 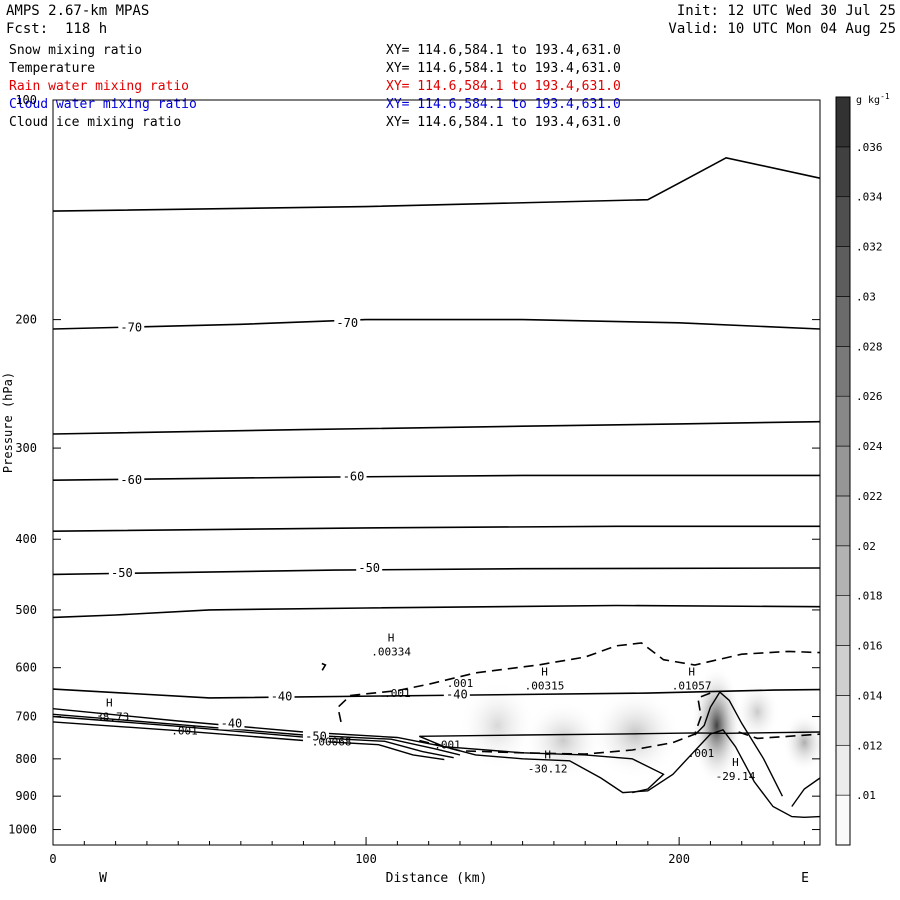 What do you see at coordinates (869, 446) in the screenshot?
I see `colorbar-tick-label: .024` at bounding box center [869, 446].